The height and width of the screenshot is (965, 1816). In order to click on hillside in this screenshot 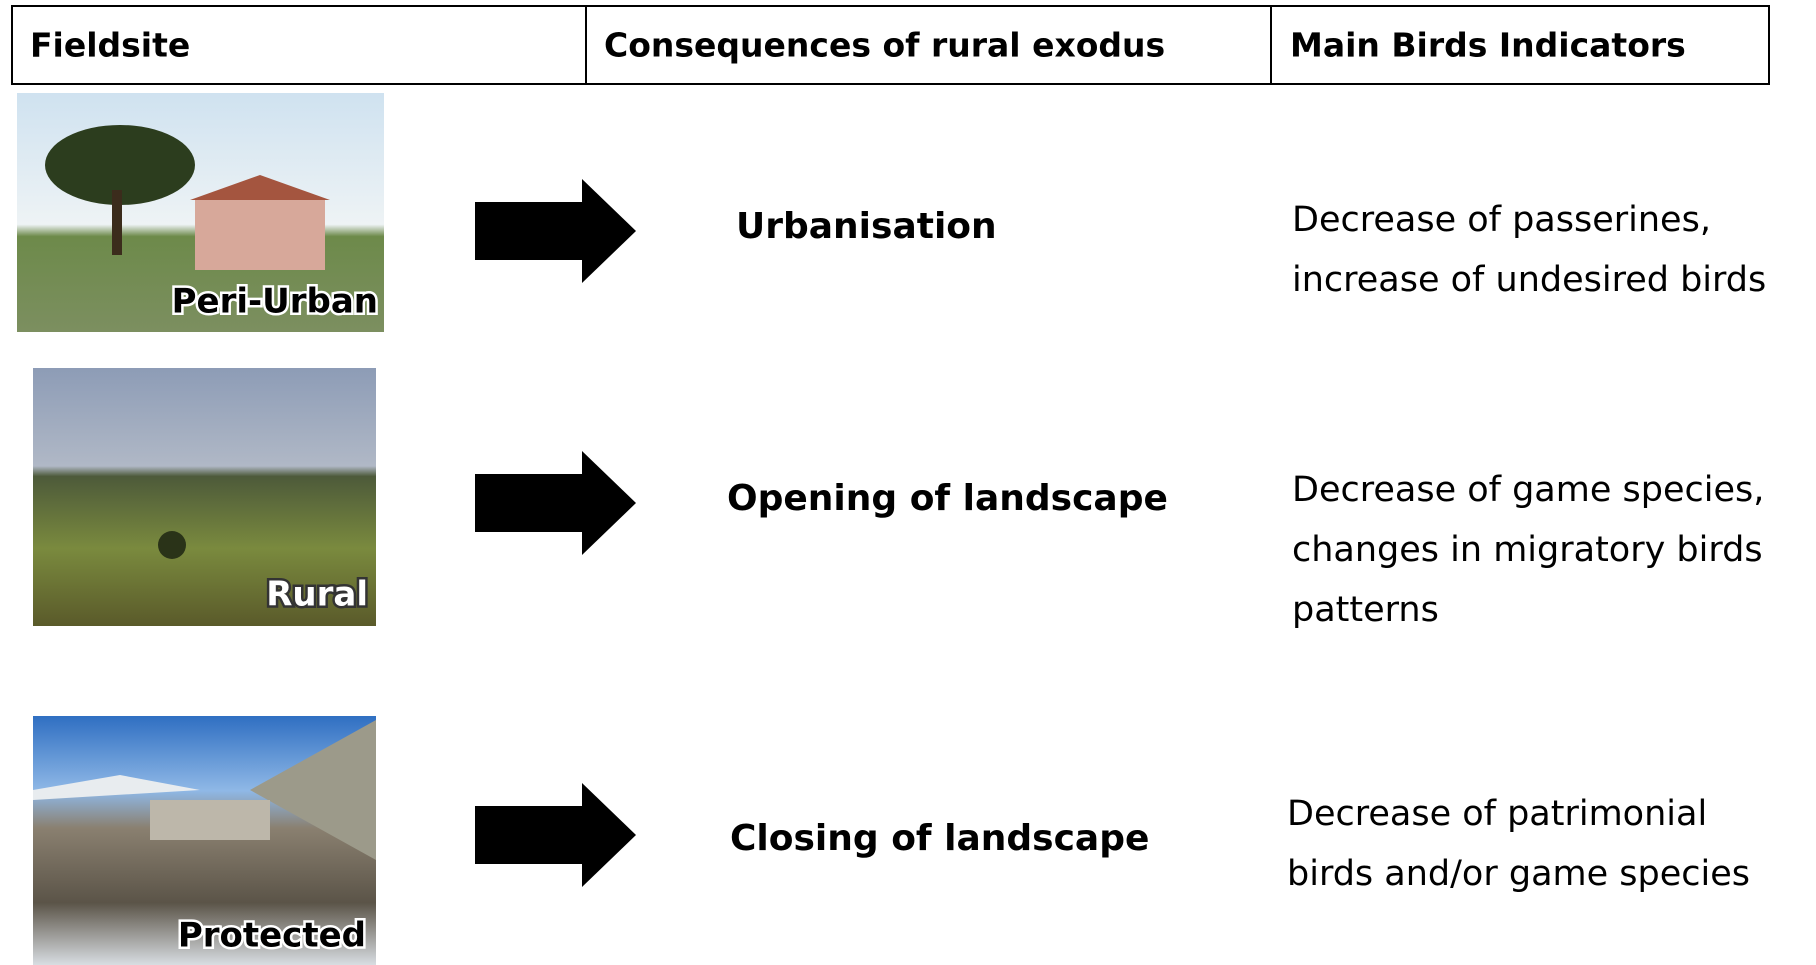, I will do `click(313, 790)`.